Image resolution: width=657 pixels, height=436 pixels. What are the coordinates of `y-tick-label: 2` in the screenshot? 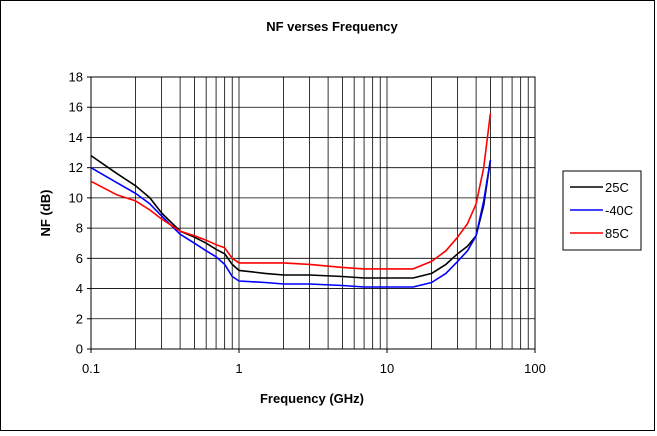 It's located at (79, 318).